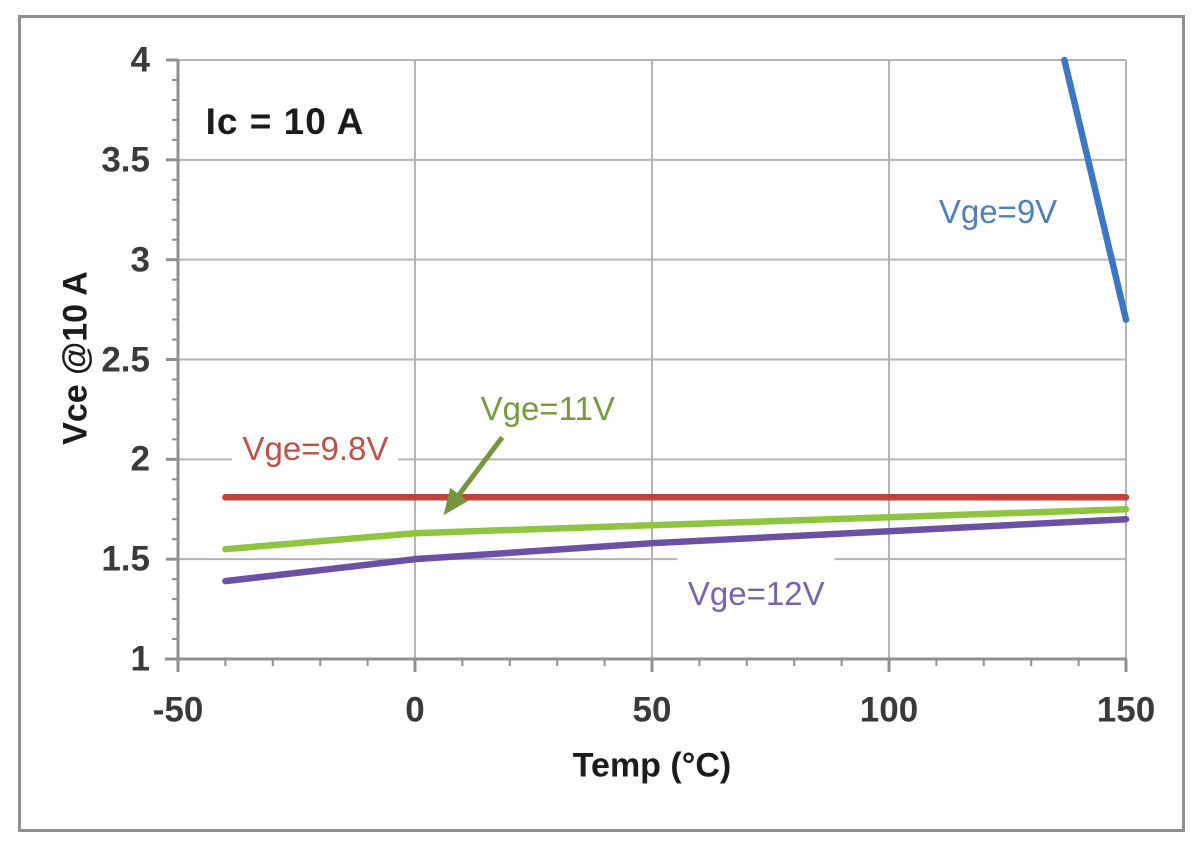 This screenshot has width=1202, height=852. Describe the element at coordinates (889, 710) in the screenshot. I see `x-tick-label: 100` at that location.